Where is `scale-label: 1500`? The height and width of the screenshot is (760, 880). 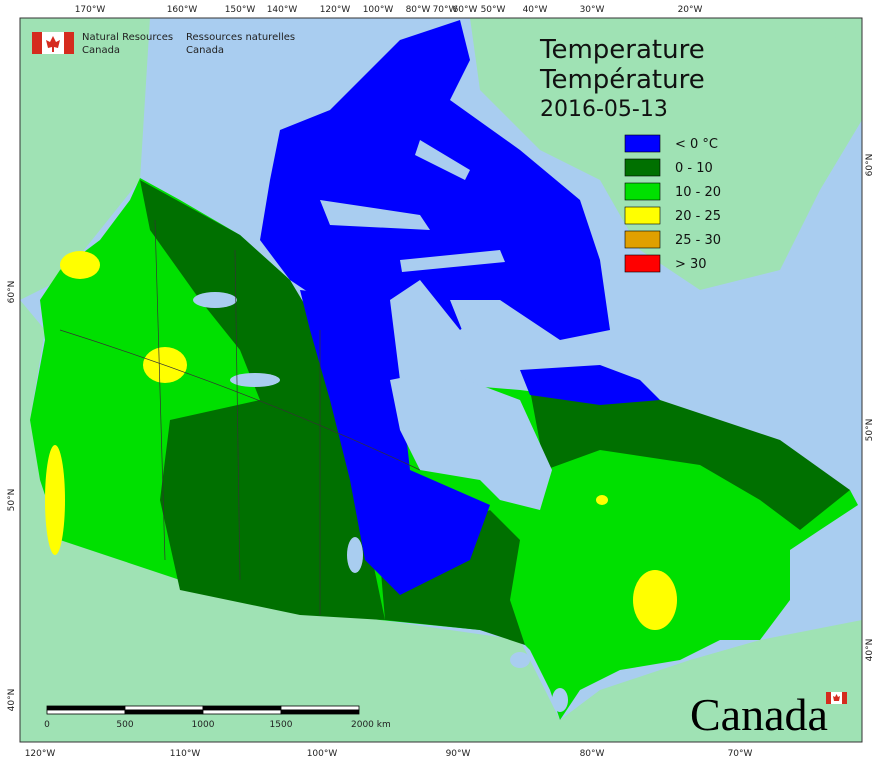 scale-label: 1500 is located at coordinates (281, 725).